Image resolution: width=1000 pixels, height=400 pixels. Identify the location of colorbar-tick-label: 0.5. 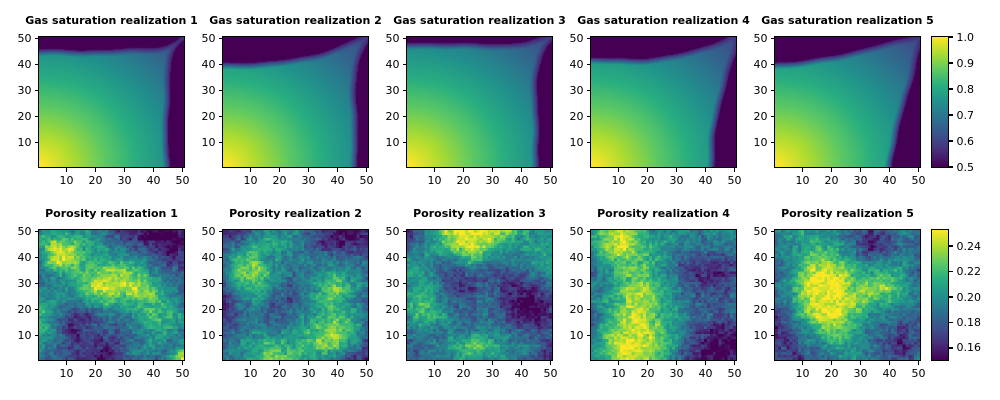
(965, 167).